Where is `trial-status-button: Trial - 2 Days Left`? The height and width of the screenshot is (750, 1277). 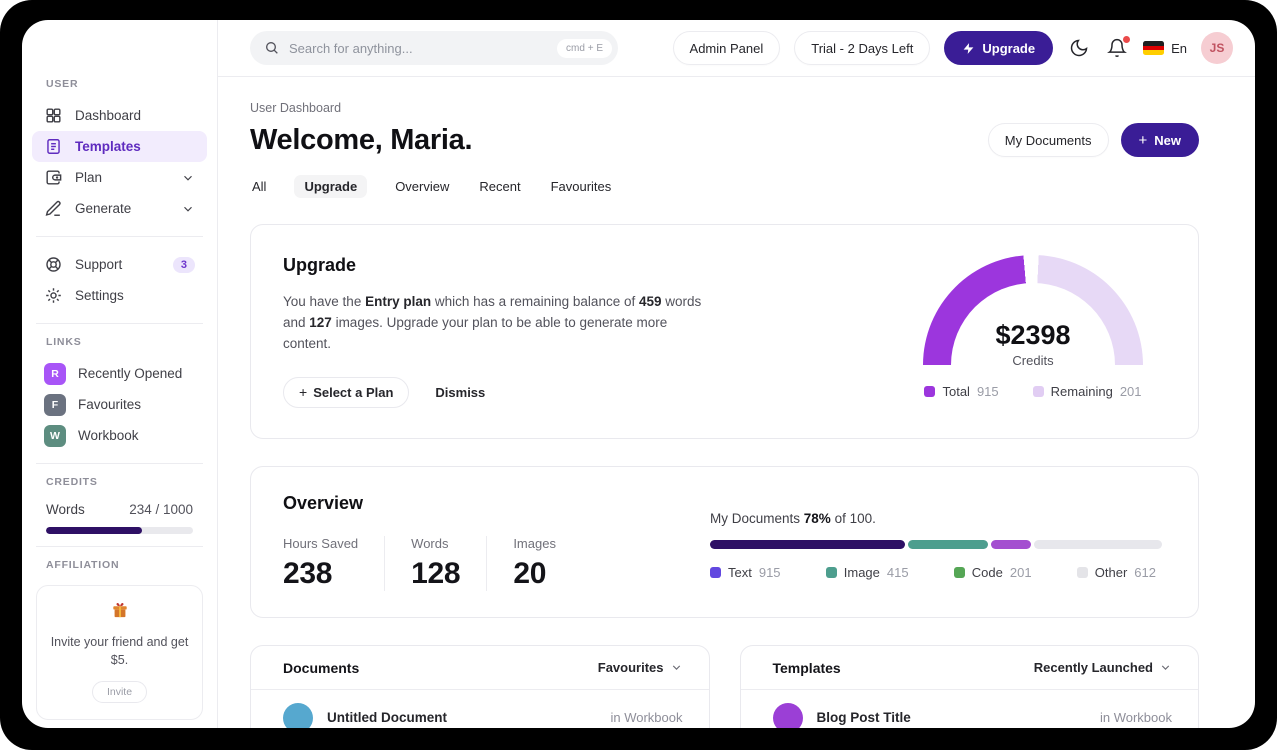
trial-status-button: Trial - 2 Days Left is located at coordinates (862, 48).